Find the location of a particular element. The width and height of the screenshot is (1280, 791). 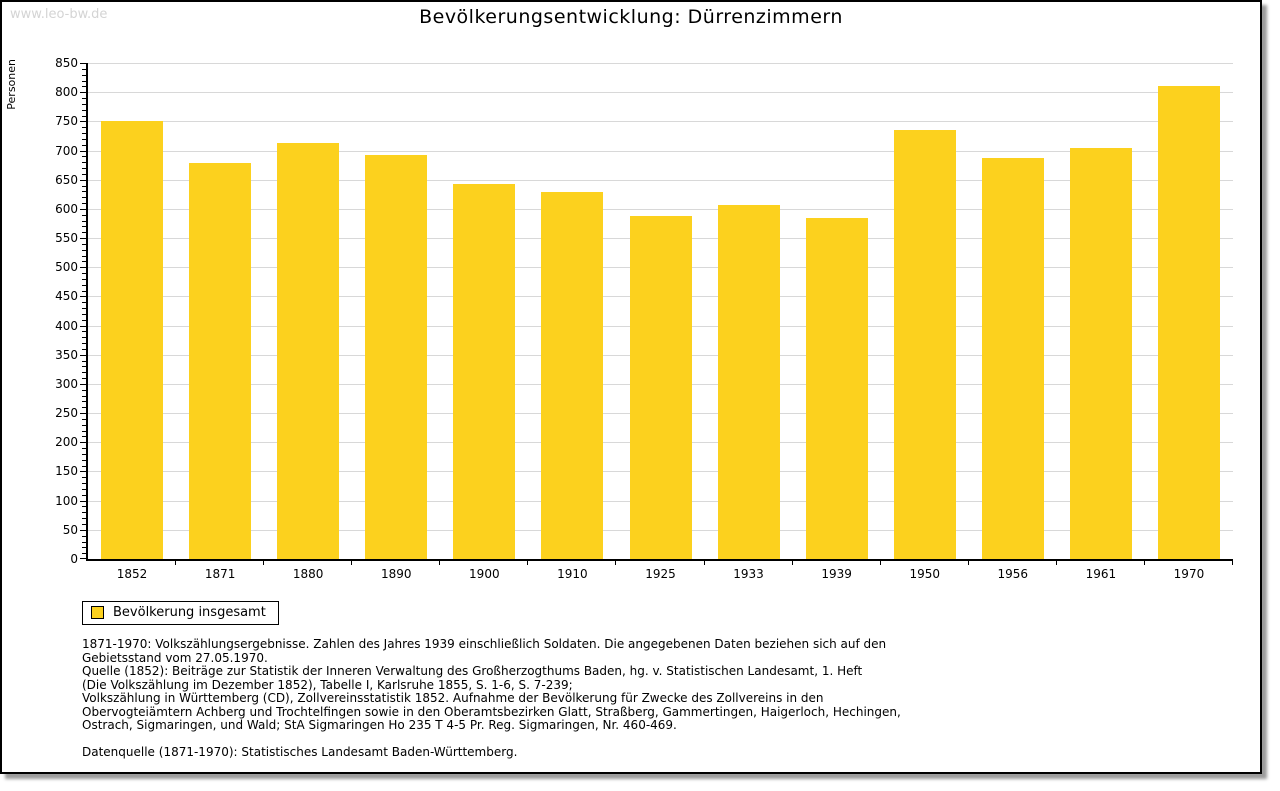

legend-label: Bevölkerung insgesamt is located at coordinates (189, 612).